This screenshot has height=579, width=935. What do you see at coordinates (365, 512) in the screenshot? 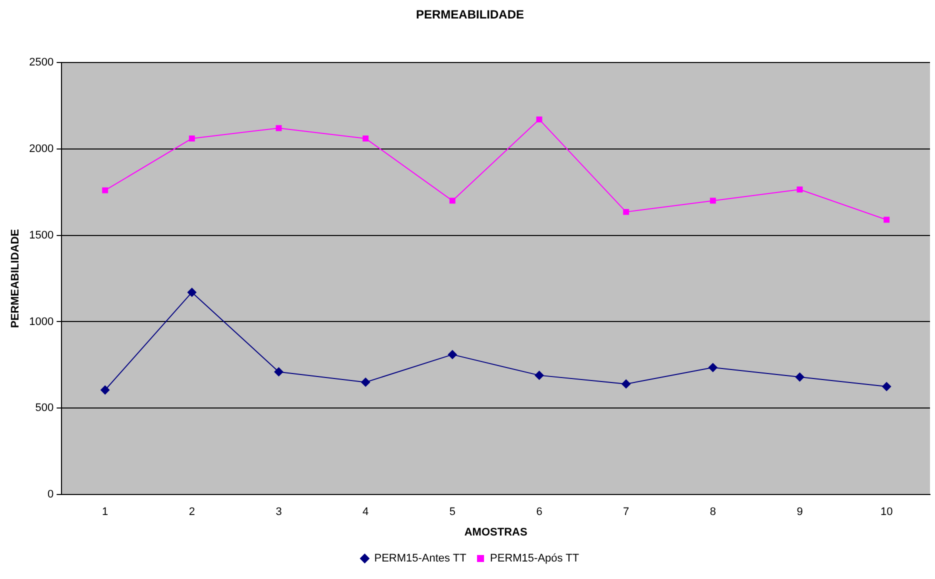
I see `x-tick-label: 4` at bounding box center [365, 512].